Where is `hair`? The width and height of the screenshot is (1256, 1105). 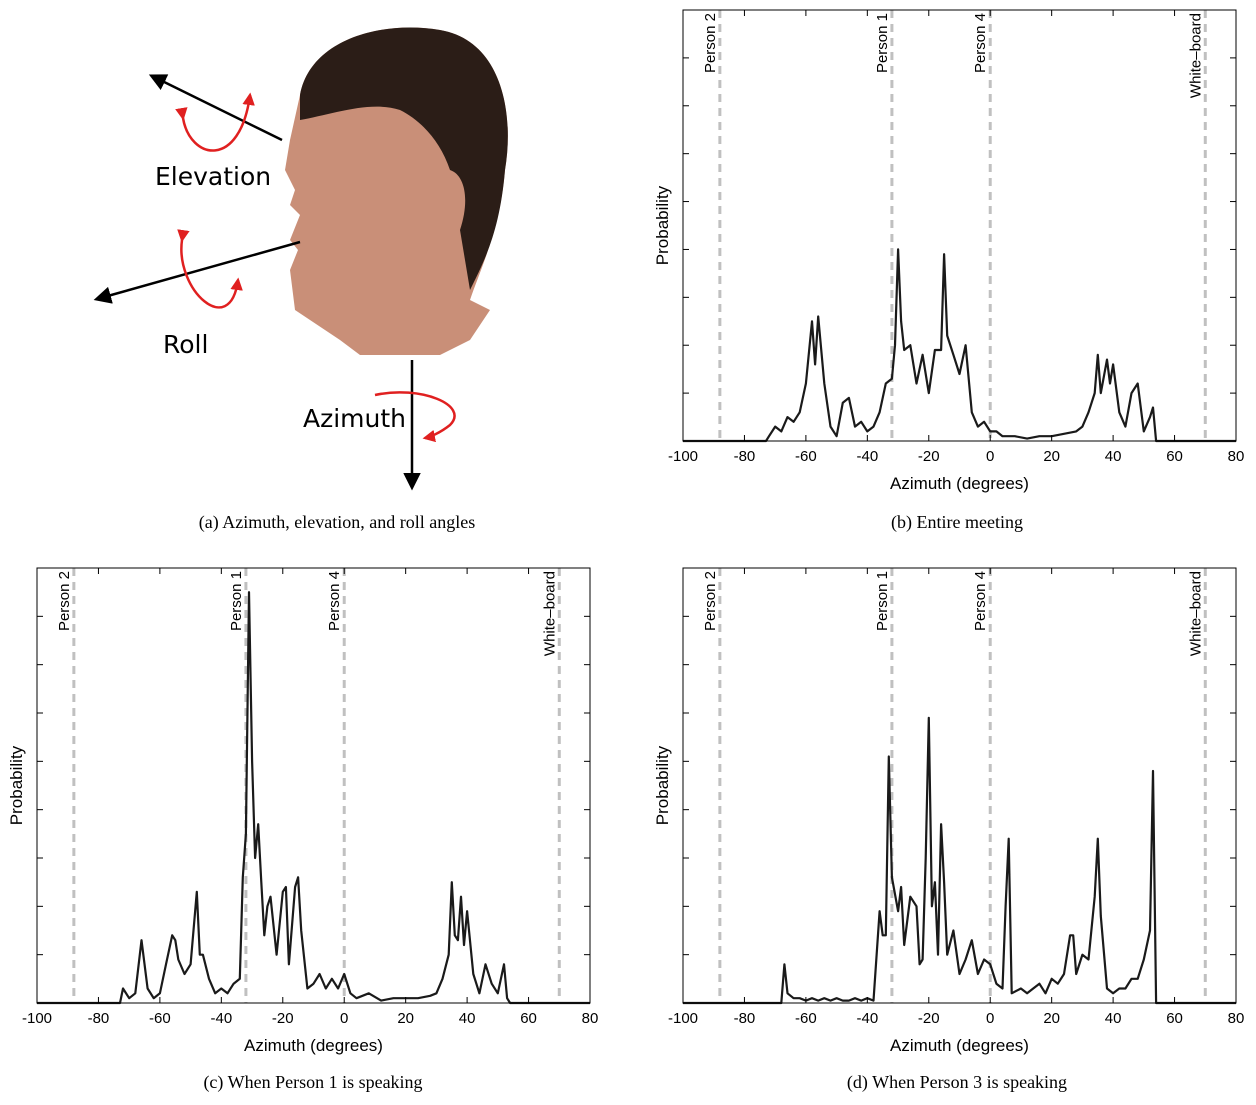
hair is located at coordinates (404, 158).